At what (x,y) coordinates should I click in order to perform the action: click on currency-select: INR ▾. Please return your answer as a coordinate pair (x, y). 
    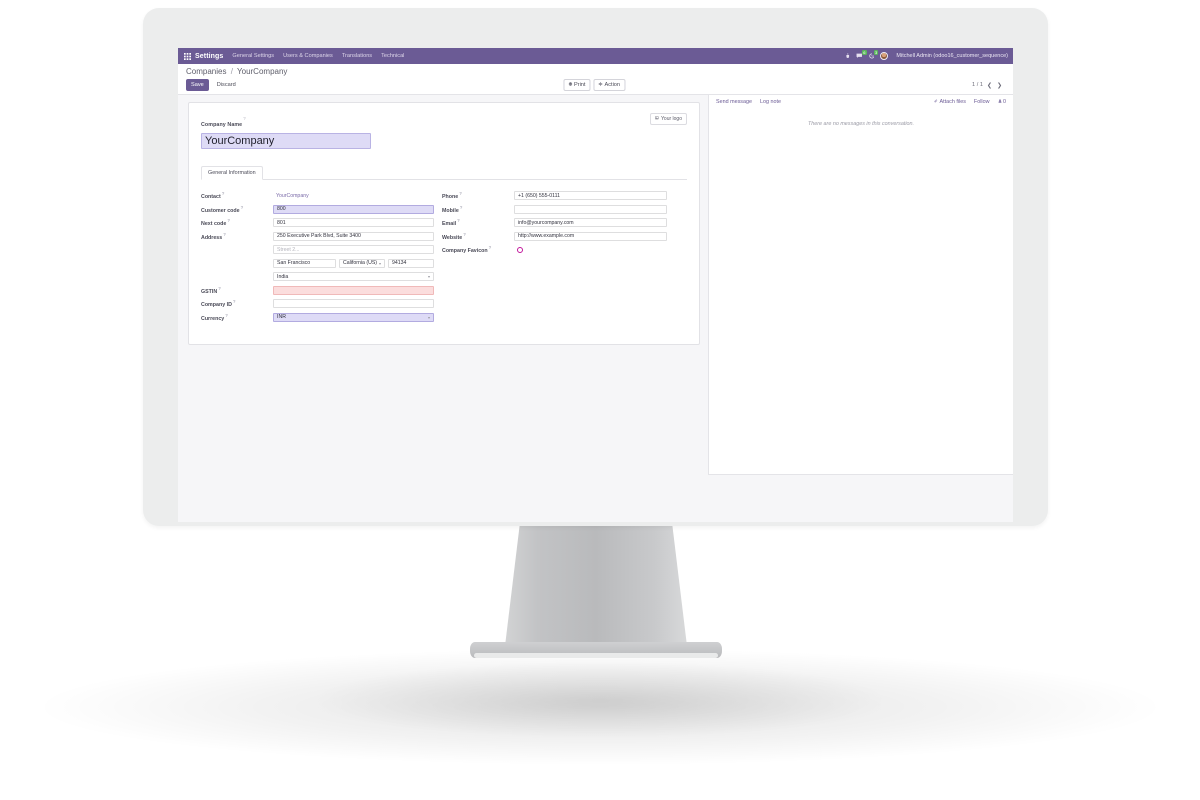
    Looking at the image, I should click on (353, 317).